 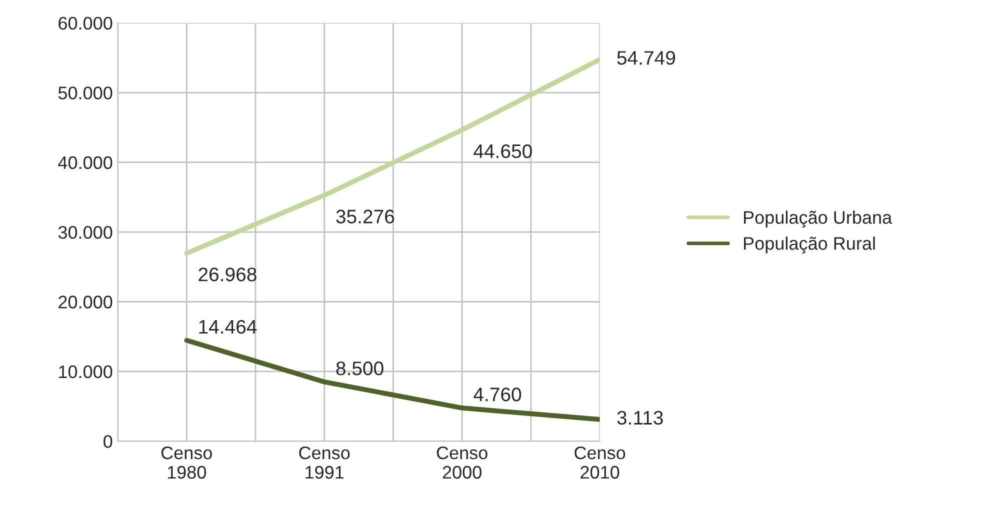 I want to click on data-label: 3.113, so click(x=640, y=417).